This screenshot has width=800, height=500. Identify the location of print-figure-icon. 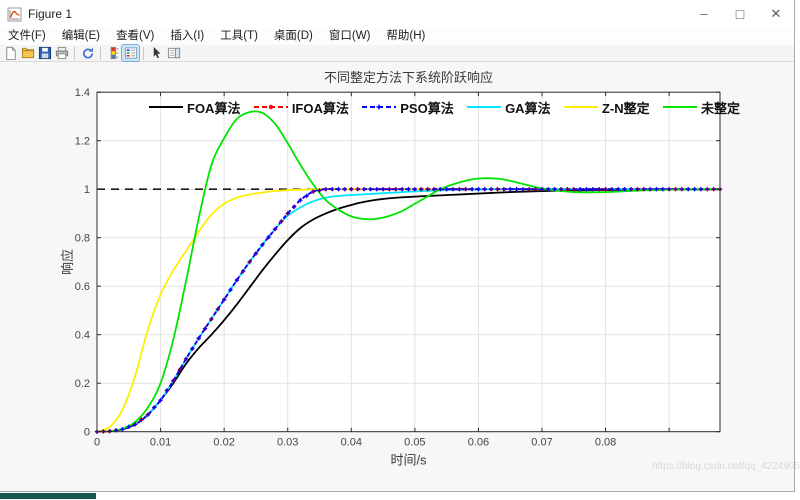
(61, 53).